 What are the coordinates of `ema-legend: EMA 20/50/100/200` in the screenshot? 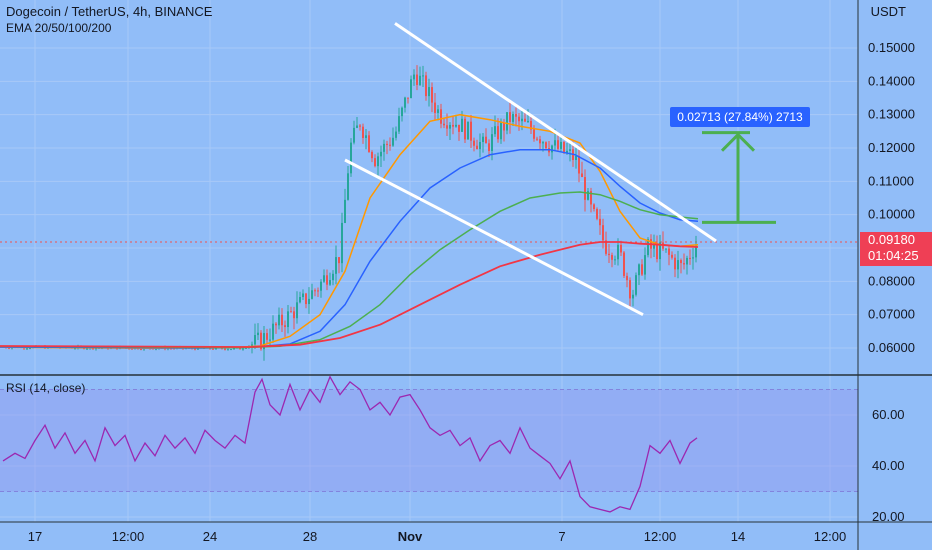 It's located at (59, 28).